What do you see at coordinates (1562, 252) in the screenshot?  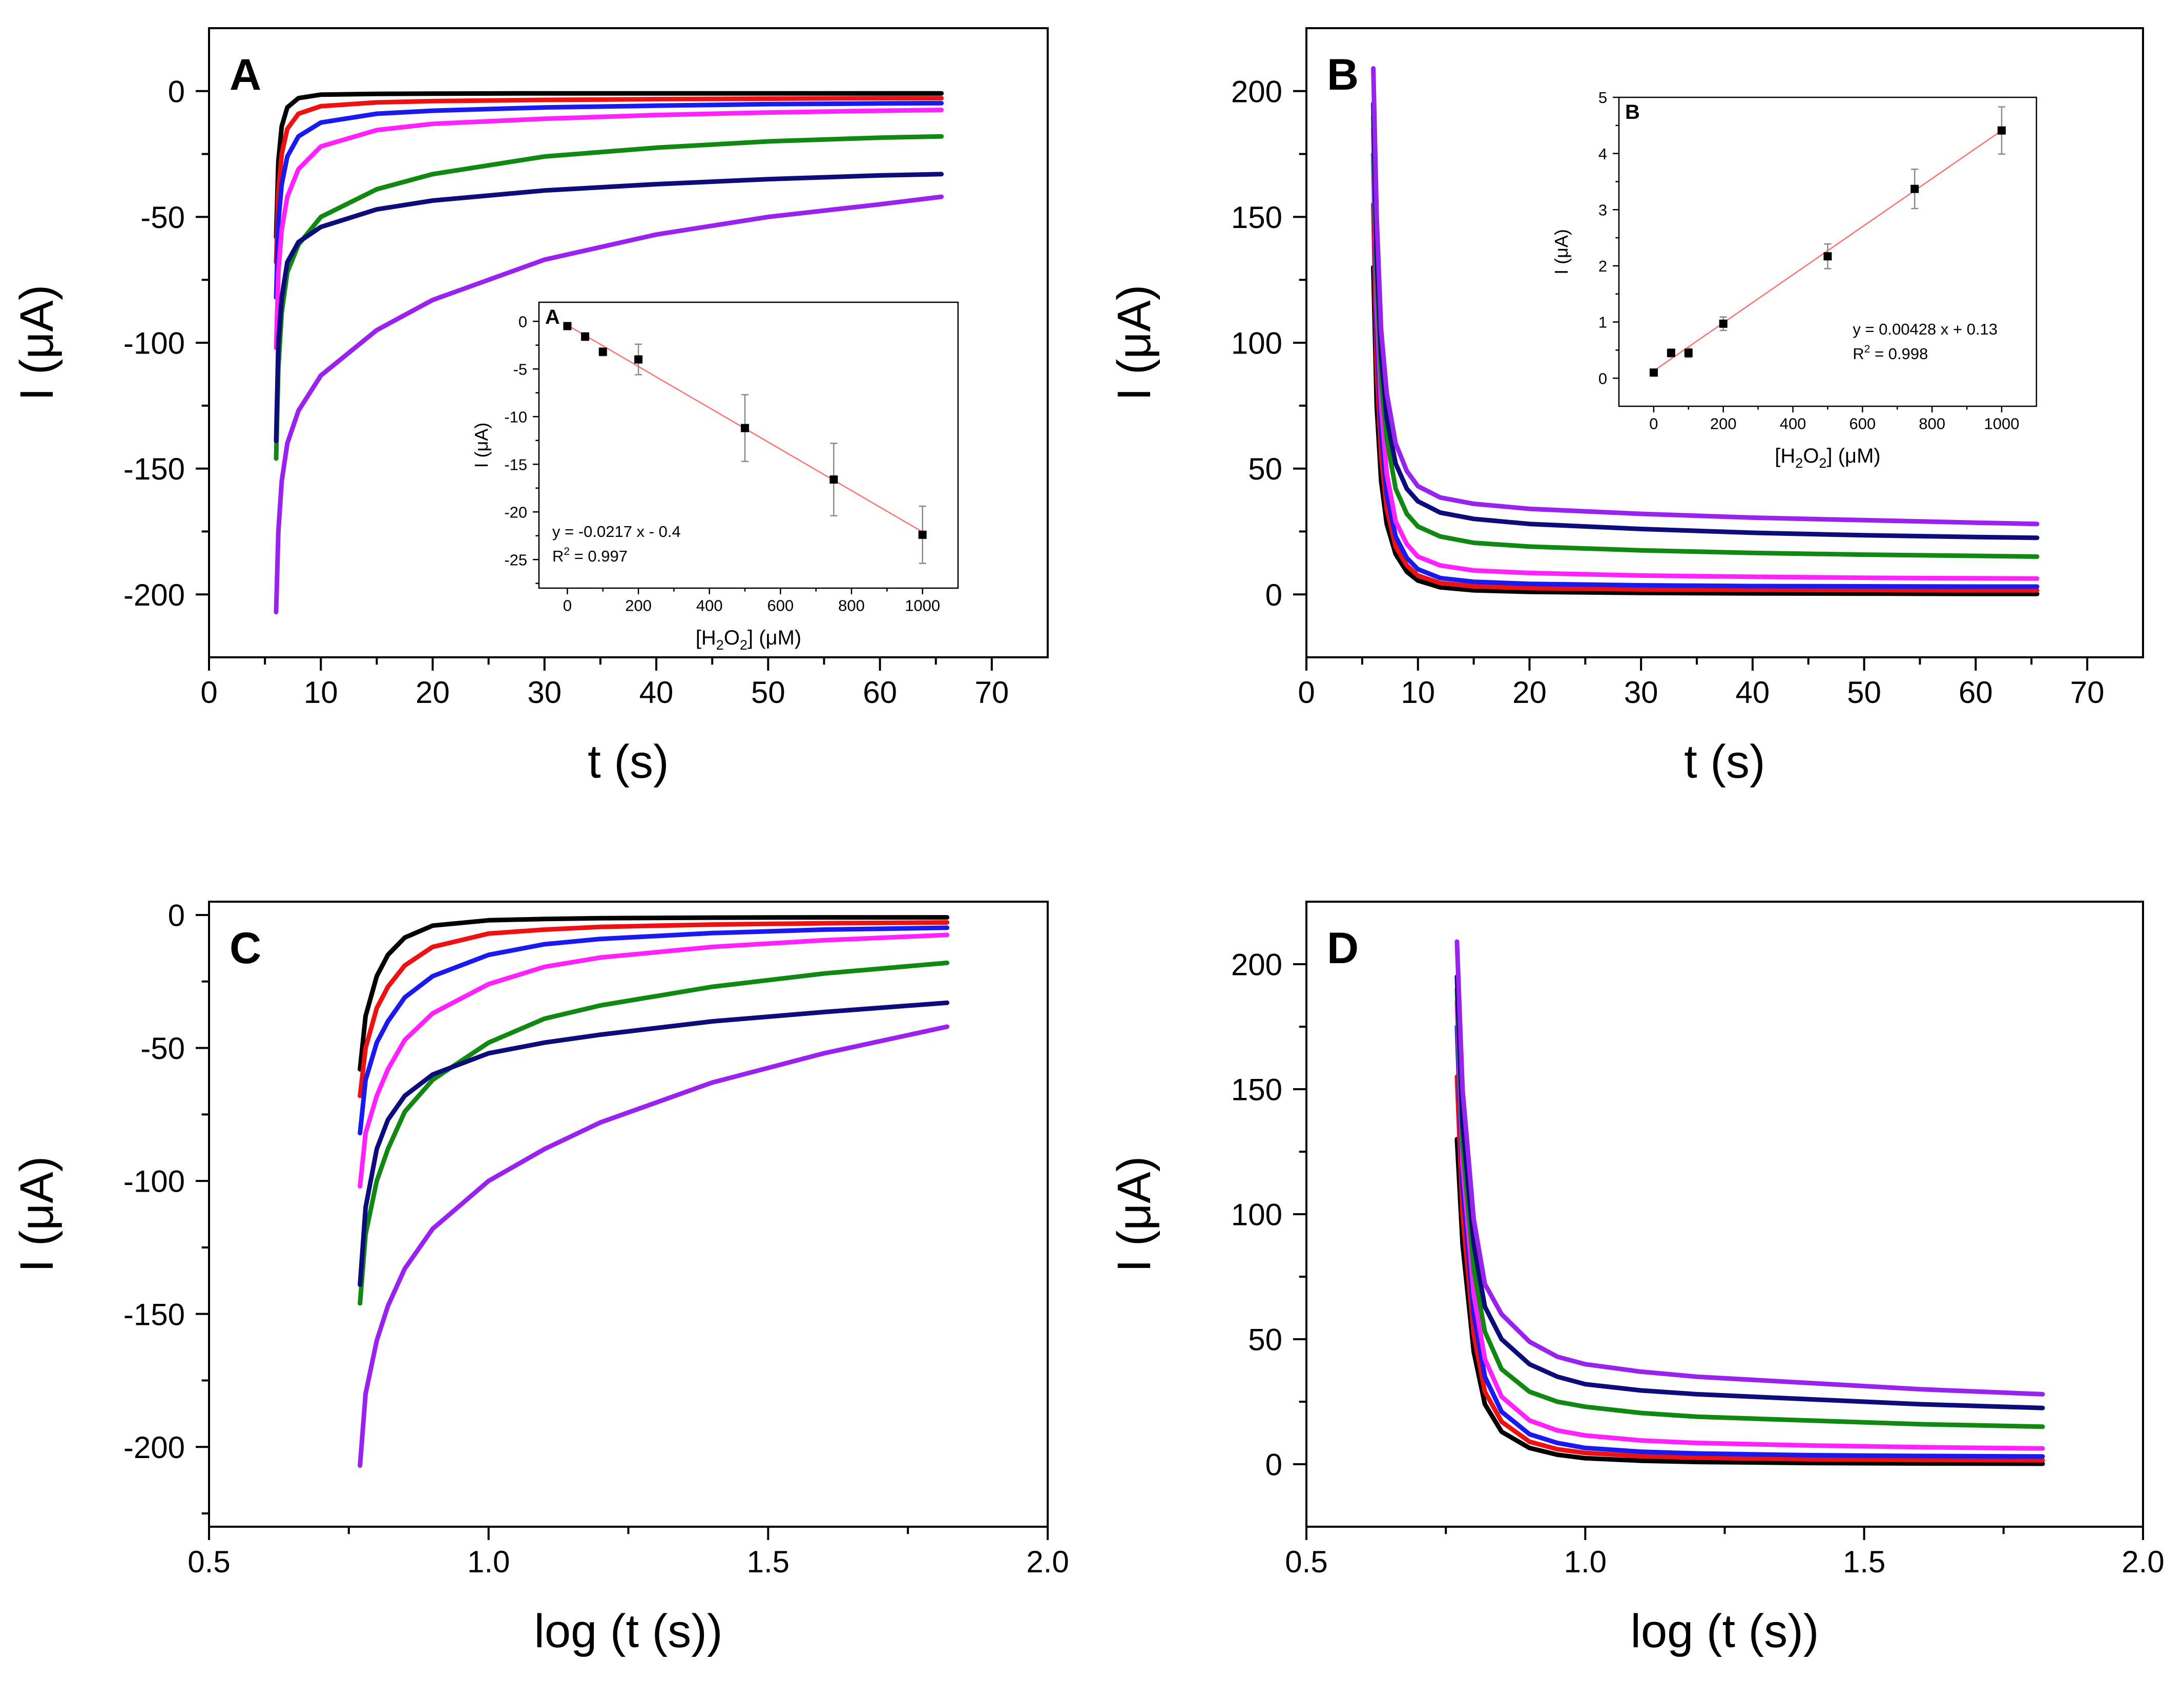 I see `inset-y-axis-title: I (μA)` at bounding box center [1562, 252].